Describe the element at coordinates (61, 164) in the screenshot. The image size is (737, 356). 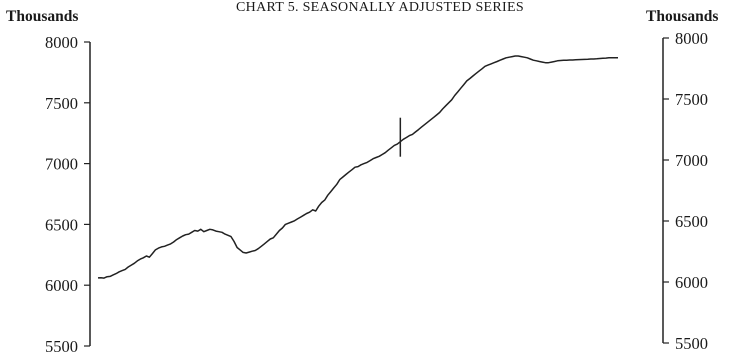
I see `left-axis-tick-label: 7000` at that location.